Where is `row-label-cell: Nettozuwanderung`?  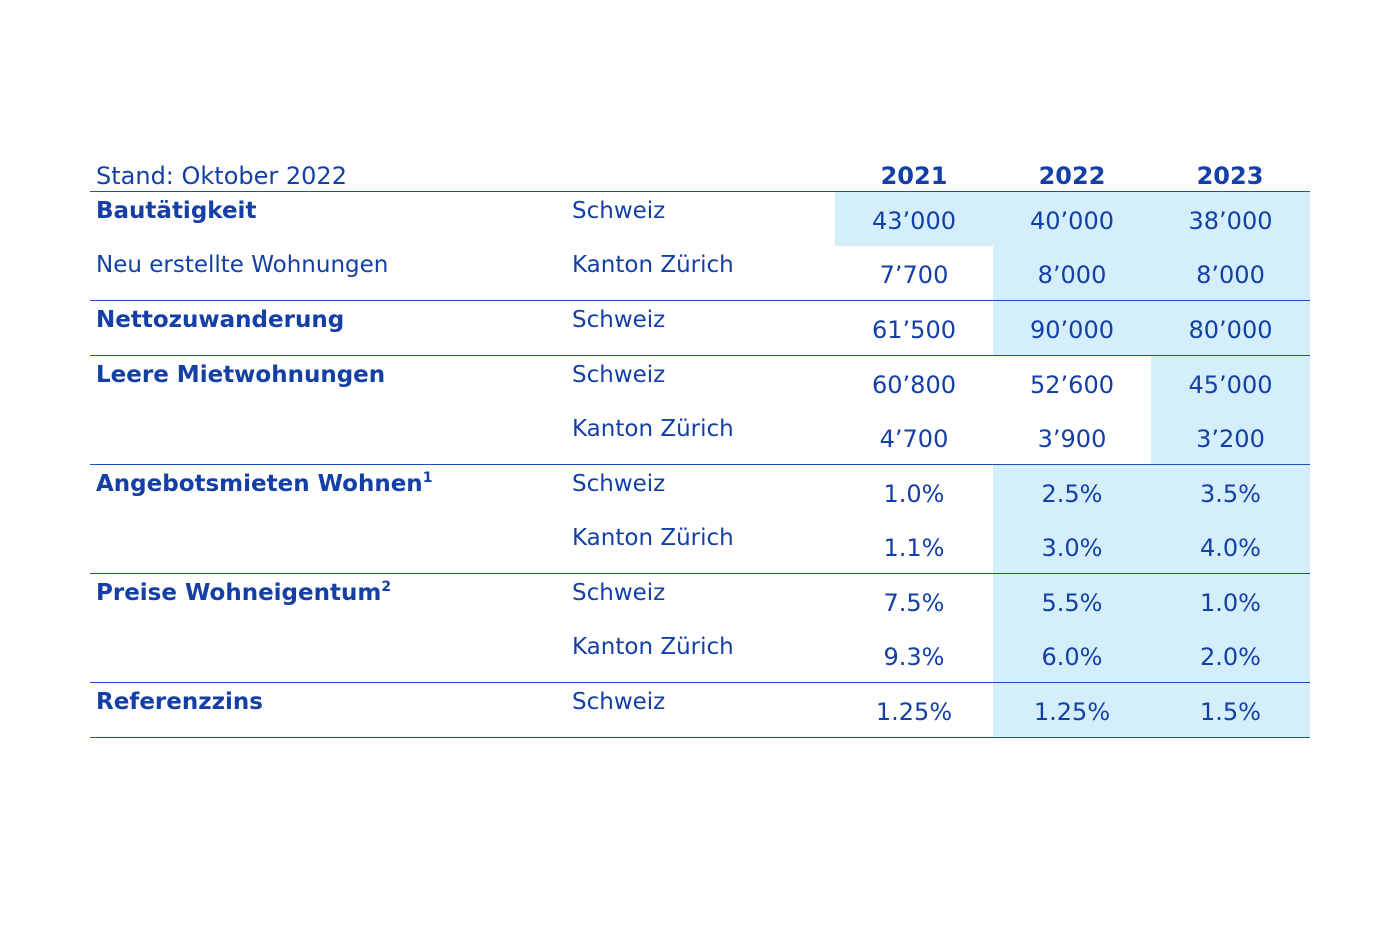
row-label-cell: Nettozuwanderung is located at coordinates (330, 328).